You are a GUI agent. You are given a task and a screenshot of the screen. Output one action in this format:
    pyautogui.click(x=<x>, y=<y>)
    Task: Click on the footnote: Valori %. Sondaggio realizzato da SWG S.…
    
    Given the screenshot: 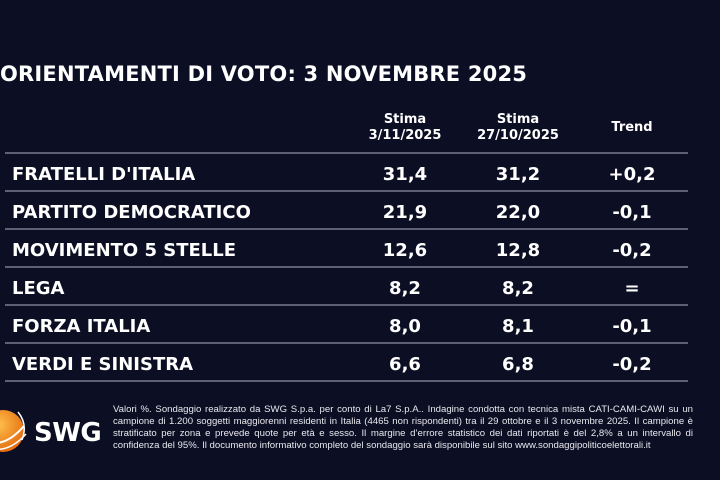 What is the action you would take?
    pyautogui.click(x=403, y=427)
    